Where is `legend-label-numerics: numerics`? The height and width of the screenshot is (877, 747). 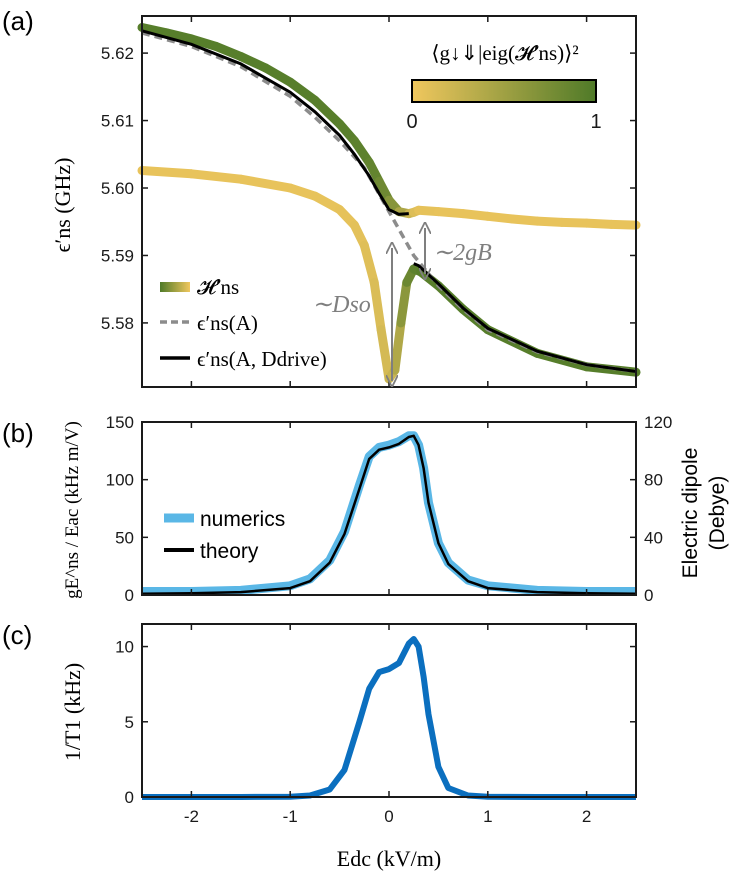 legend-label-numerics: numerics is located at coordinates (242, 519).